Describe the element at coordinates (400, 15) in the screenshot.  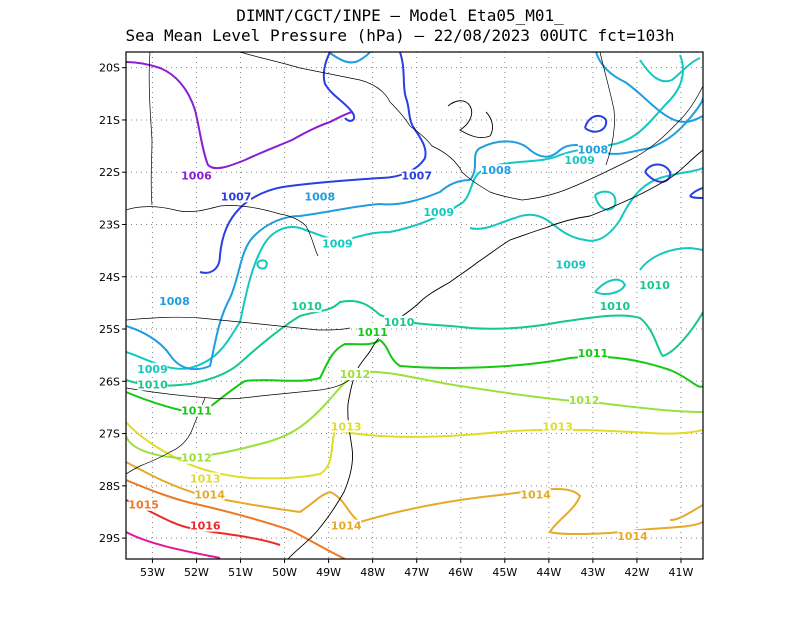
I see `chart-title-line1: DIMNT/CGCT/INPE — Model Eta05_M01_` at that location.